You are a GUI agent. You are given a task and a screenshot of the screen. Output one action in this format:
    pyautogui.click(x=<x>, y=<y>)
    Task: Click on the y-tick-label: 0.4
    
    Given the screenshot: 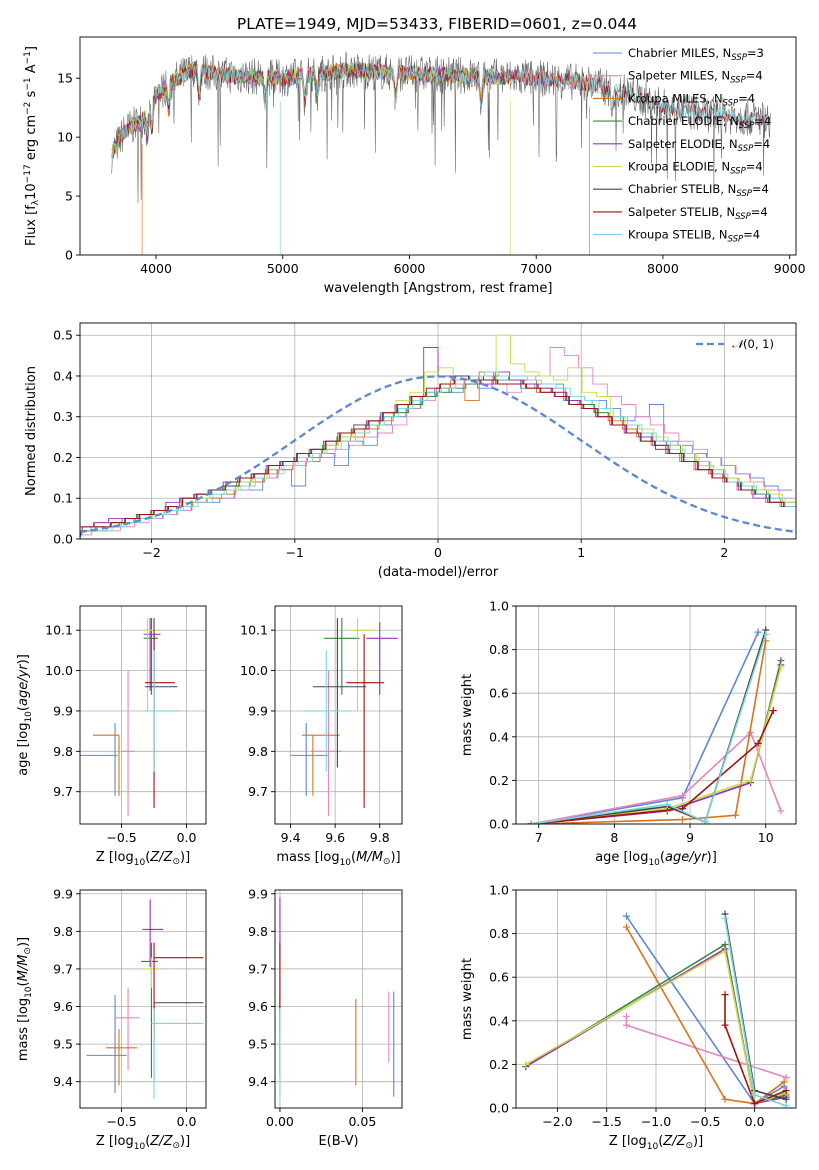 What is the action you would take?
    pyautogui.click(x=499, y=1020)
    